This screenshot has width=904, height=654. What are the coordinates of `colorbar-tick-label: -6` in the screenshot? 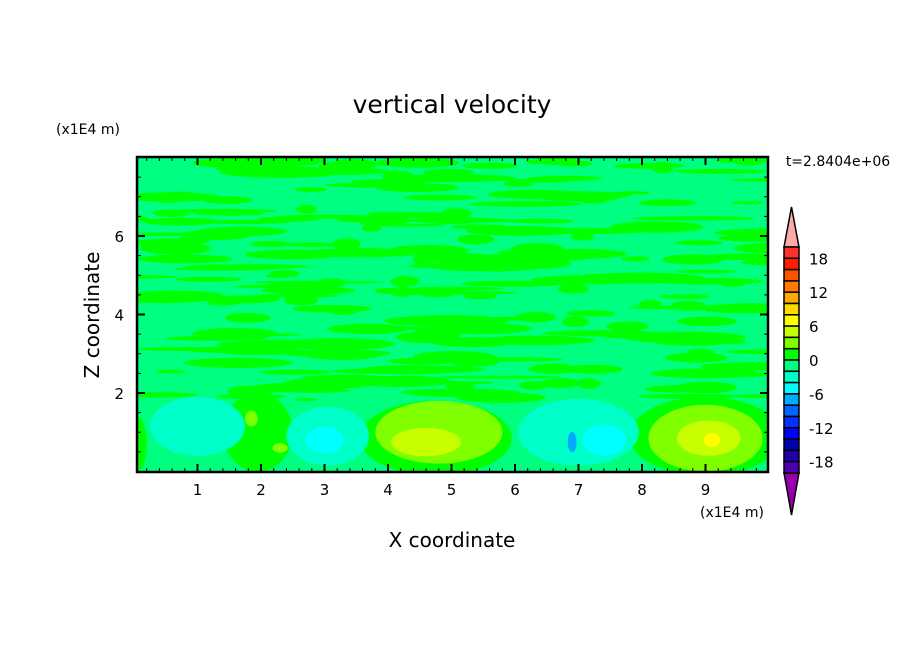 It's located at (816, 395).